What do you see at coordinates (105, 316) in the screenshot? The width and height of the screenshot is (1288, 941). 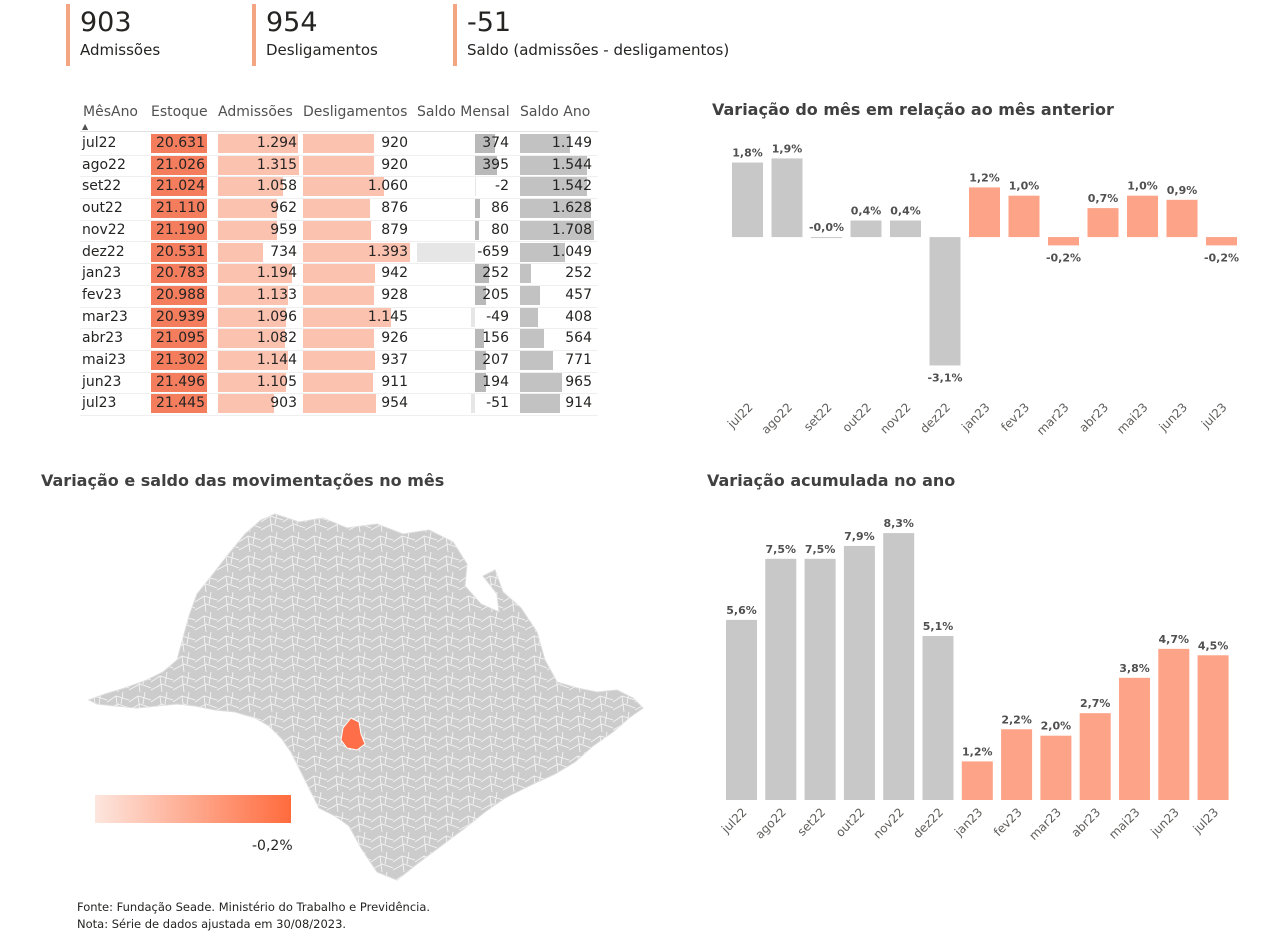 I see `cell-mesano-value: mar23` at bounding box center [105, 316].